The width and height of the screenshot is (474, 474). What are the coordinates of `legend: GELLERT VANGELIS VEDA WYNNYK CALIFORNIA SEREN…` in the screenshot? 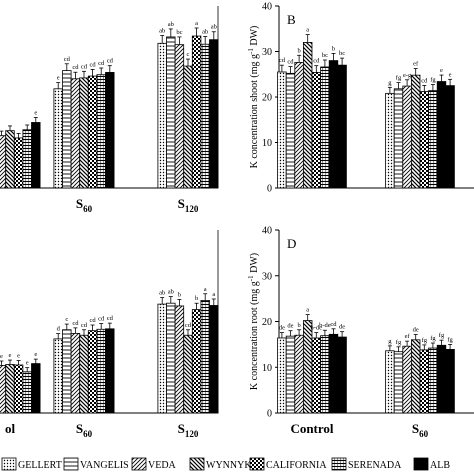 It's located at (225, 464).